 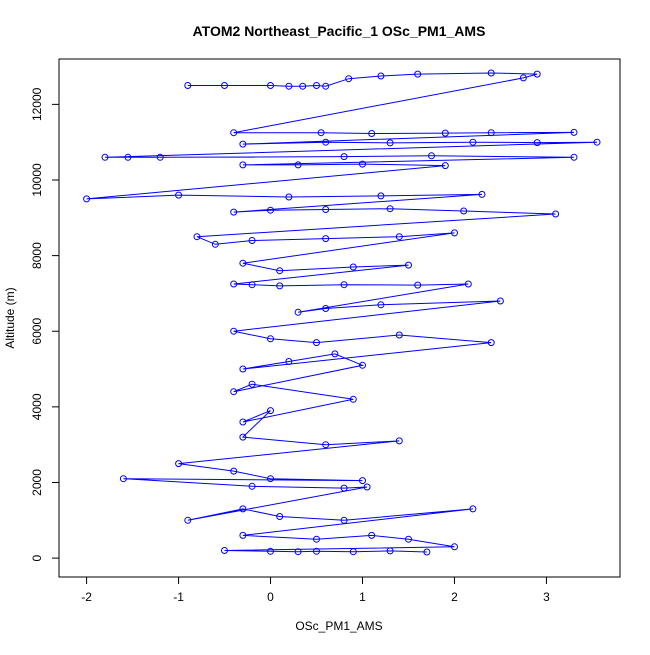 What do you see at coordinates (339, 31) in the screenshot?
I see `chart-title: ATOM2 Northeast_Pacific_1 OSc_PM1_AMS` at bounding box center [339, 31].